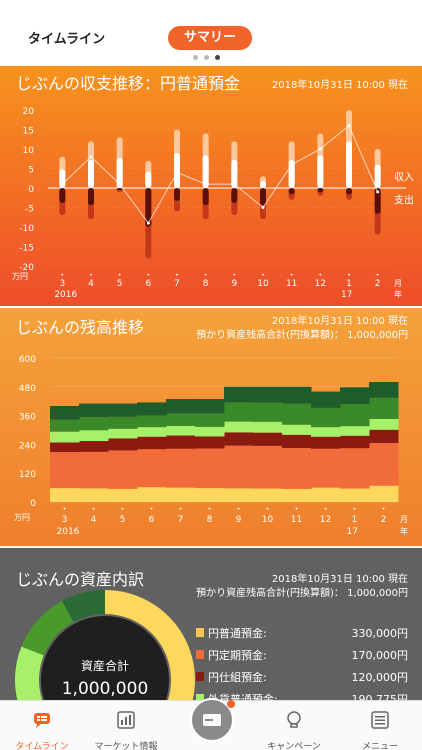  What do you see at coordinates (302, 633) in the screenshot?
I see `legend-row: 円普通預金: 330,000円` at bounding box center [302, 633].